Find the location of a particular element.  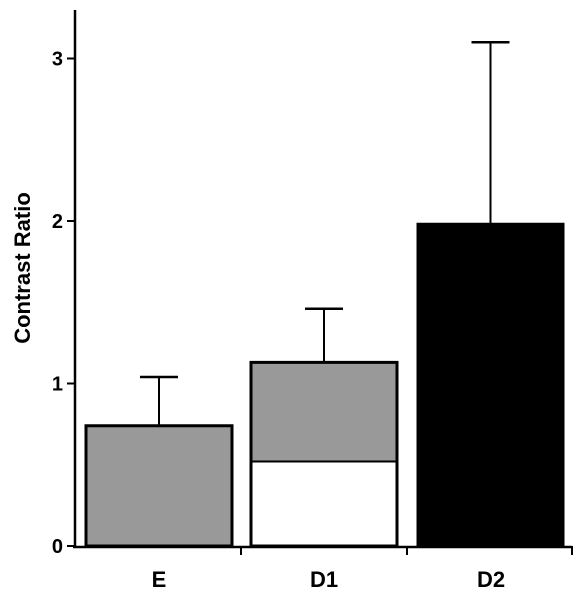

bar-d2 is located at coordinates (490, 385).